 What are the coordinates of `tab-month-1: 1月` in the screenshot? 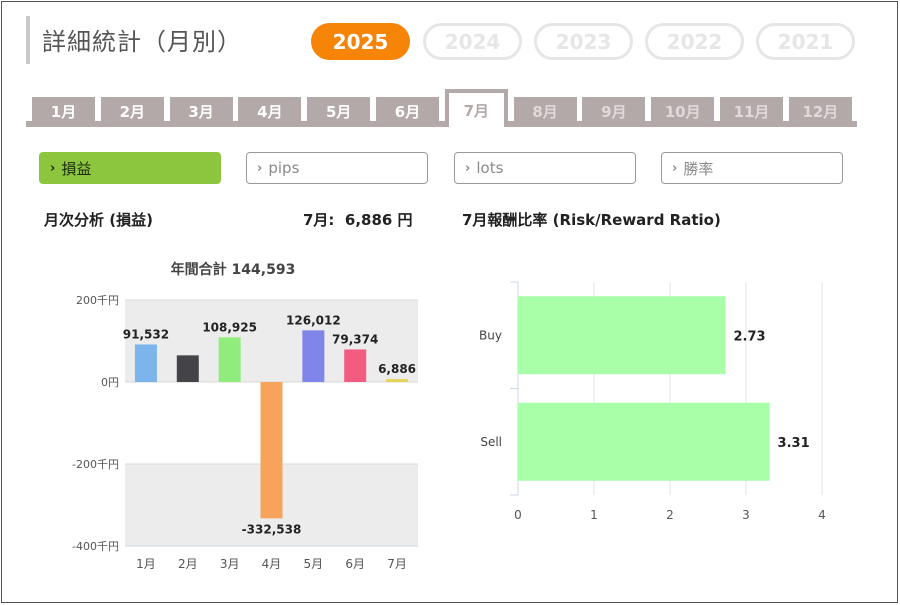 It's located at (63, 111).